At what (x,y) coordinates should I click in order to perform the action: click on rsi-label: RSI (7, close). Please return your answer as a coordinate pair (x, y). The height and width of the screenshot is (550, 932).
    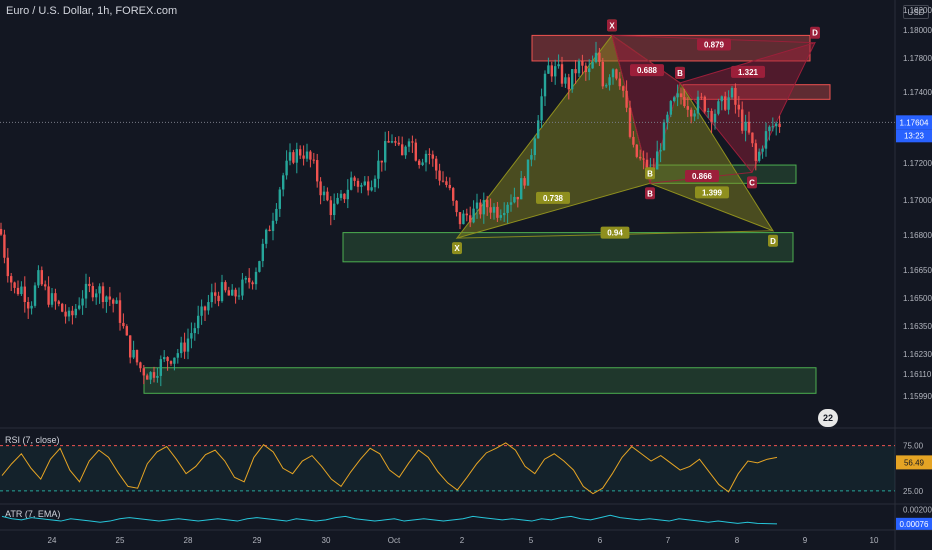
    Looking at the image, I should click on (32, 440).